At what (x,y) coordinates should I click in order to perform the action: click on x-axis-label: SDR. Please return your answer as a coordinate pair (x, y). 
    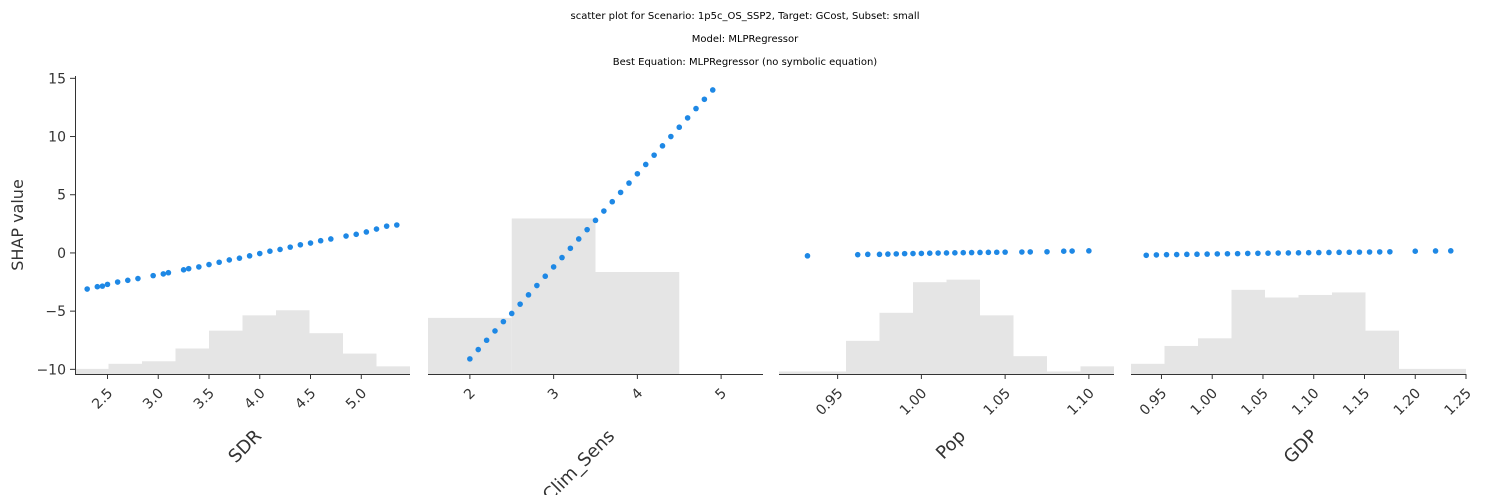
    Looking at the image, I should click on (245, 447).